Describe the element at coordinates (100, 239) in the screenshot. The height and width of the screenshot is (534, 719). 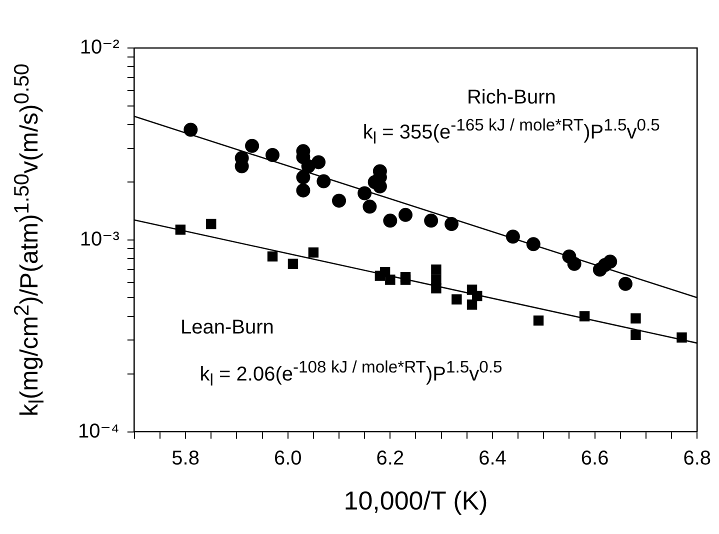
I see `y-tick-label: 10⁻³` at that location.